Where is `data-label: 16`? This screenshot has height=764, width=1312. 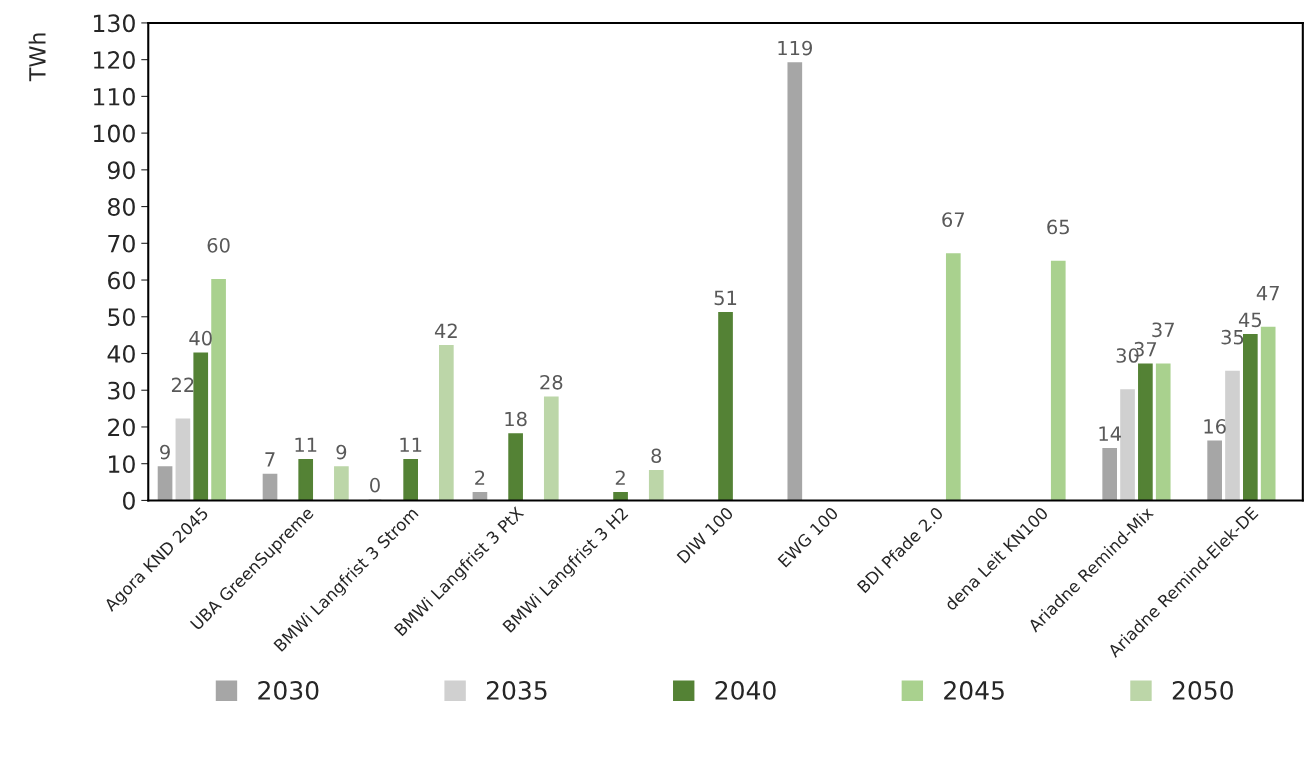
data-label: 16 is located at coordinates (1215, 426).